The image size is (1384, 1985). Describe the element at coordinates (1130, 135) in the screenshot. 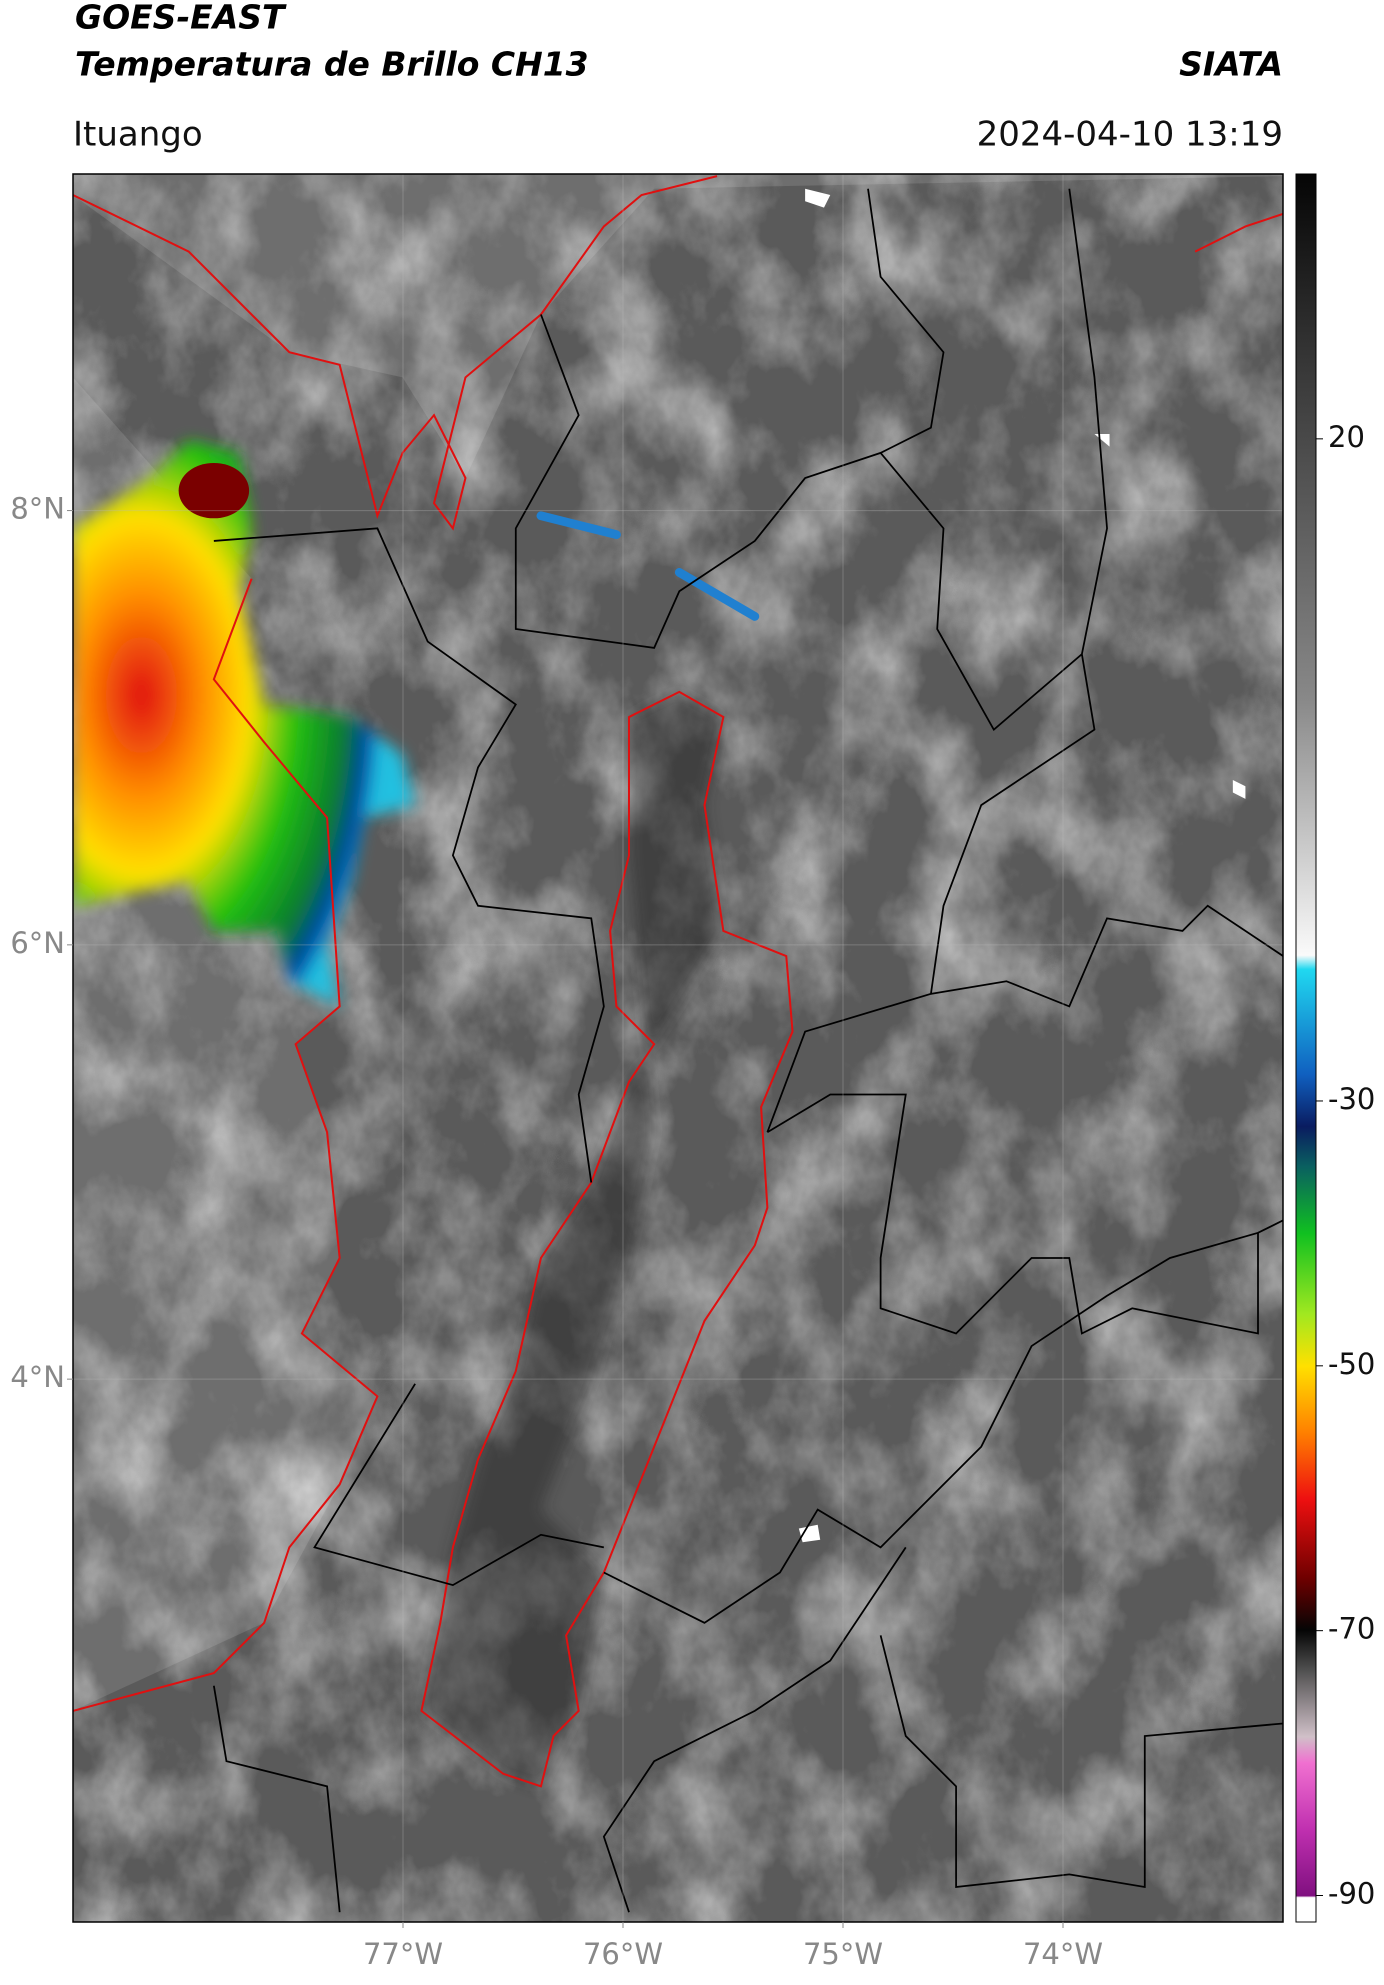

I see `datetime: 2024-04-10 13:19` at that location.